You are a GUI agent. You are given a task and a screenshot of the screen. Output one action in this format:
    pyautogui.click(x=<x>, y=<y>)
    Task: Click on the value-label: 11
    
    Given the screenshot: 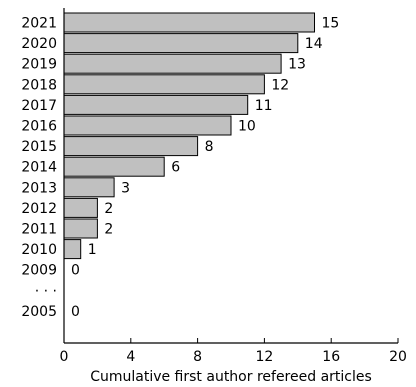 What is the action you would take?
    pyautogui.click(x=264, y=106)
    